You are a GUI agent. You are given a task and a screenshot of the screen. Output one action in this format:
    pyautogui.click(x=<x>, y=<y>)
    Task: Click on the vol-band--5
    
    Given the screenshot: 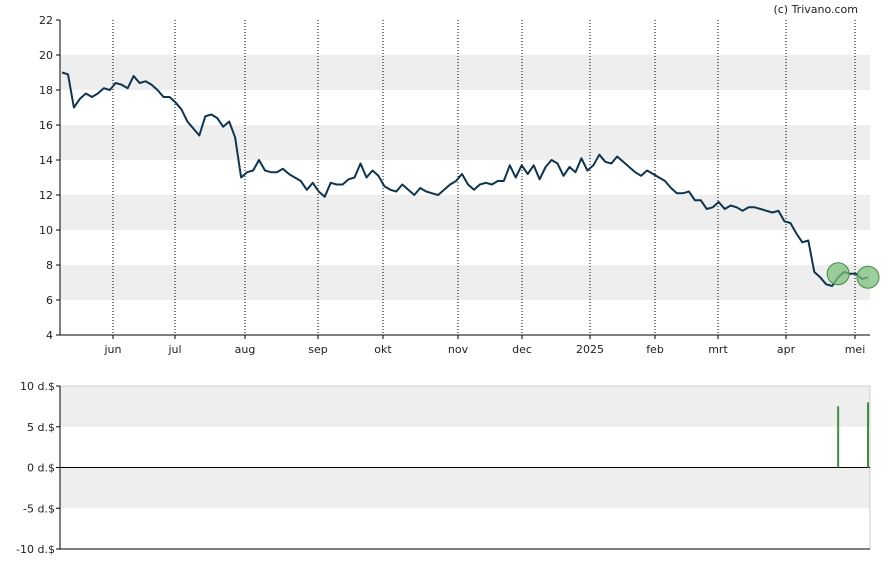 What is the action you would take?
    pyautogui.click(x=465, y=488)
    